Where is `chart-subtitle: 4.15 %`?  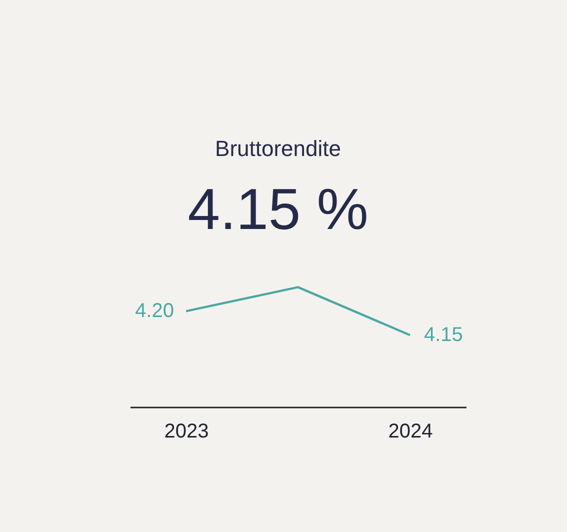 chart-subtitle: 4.15 % is located at coordinates (278, 209).